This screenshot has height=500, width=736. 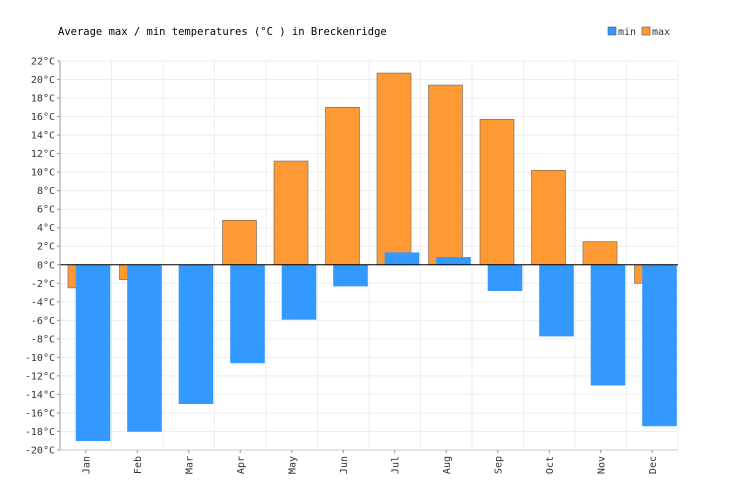 What do you see at coordinates (86, 465) in the screenshot?
I see `x-tick-label: Jan` at bounding box center [86, 465].